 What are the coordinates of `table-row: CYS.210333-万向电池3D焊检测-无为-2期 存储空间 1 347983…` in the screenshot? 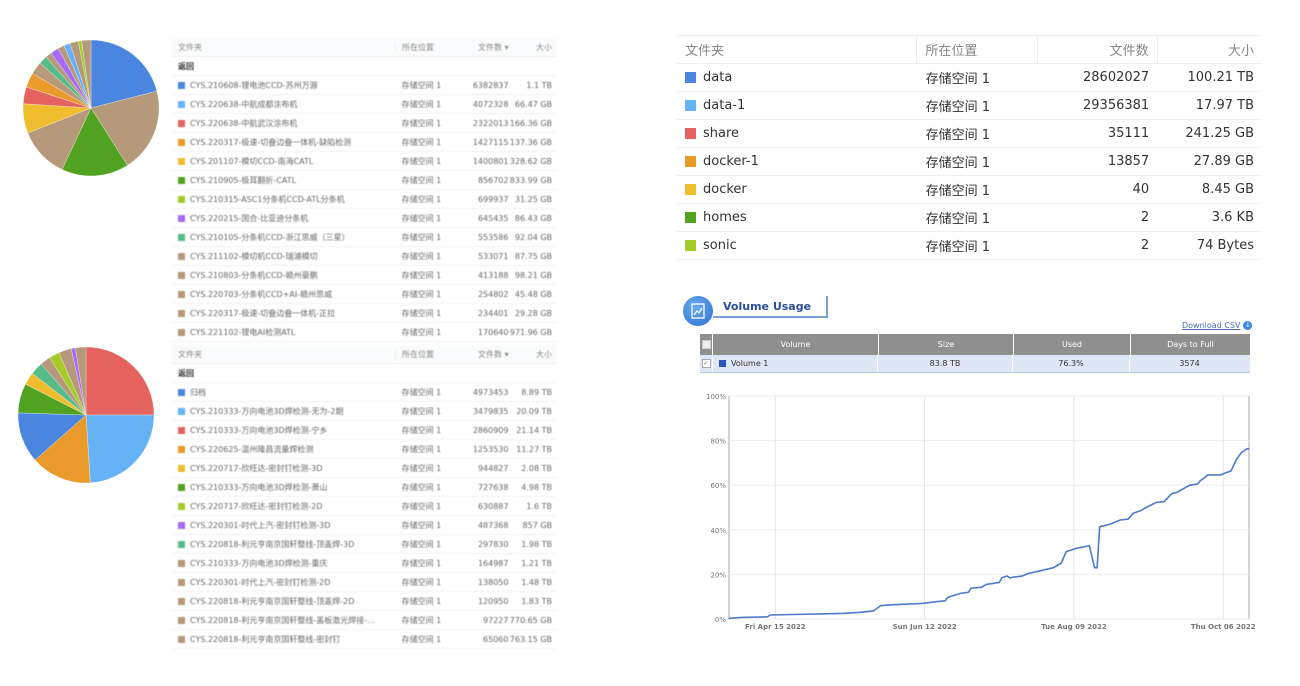 It's located at (364, 411).